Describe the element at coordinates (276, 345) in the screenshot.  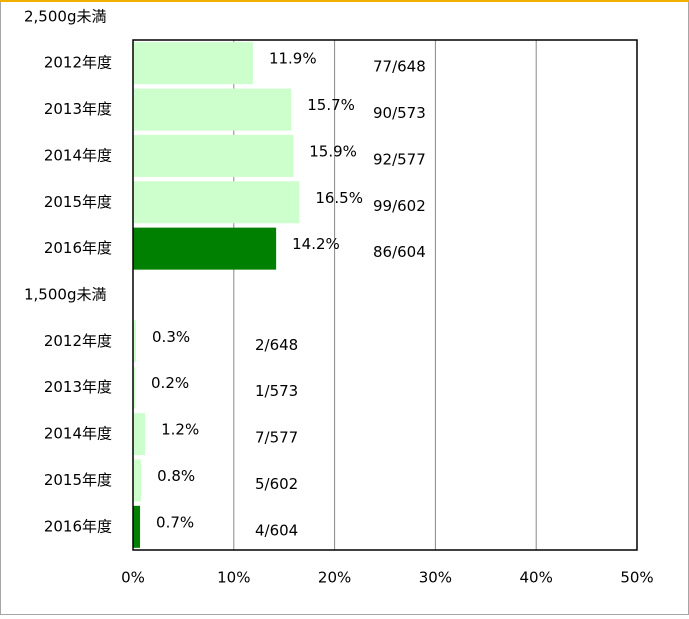
I see `ratio-label: 2/648` at that location.